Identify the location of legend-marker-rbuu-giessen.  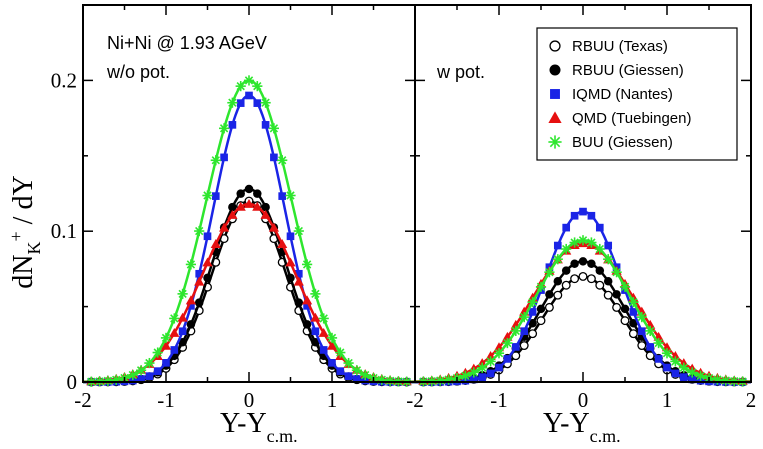
(555, 70).